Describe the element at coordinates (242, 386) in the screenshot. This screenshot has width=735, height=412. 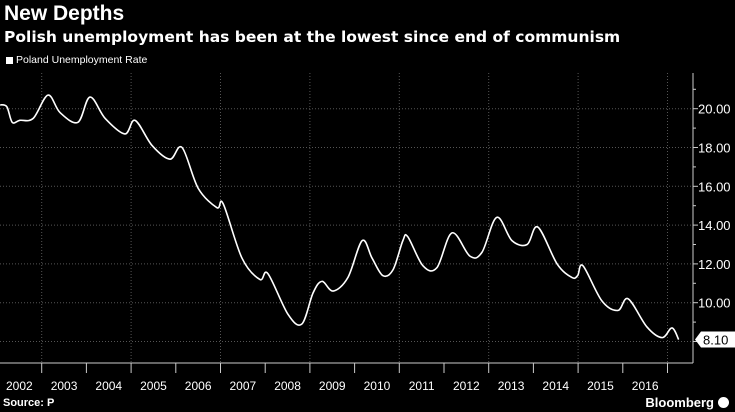
I see `x-tick-label: 2007` at that location.